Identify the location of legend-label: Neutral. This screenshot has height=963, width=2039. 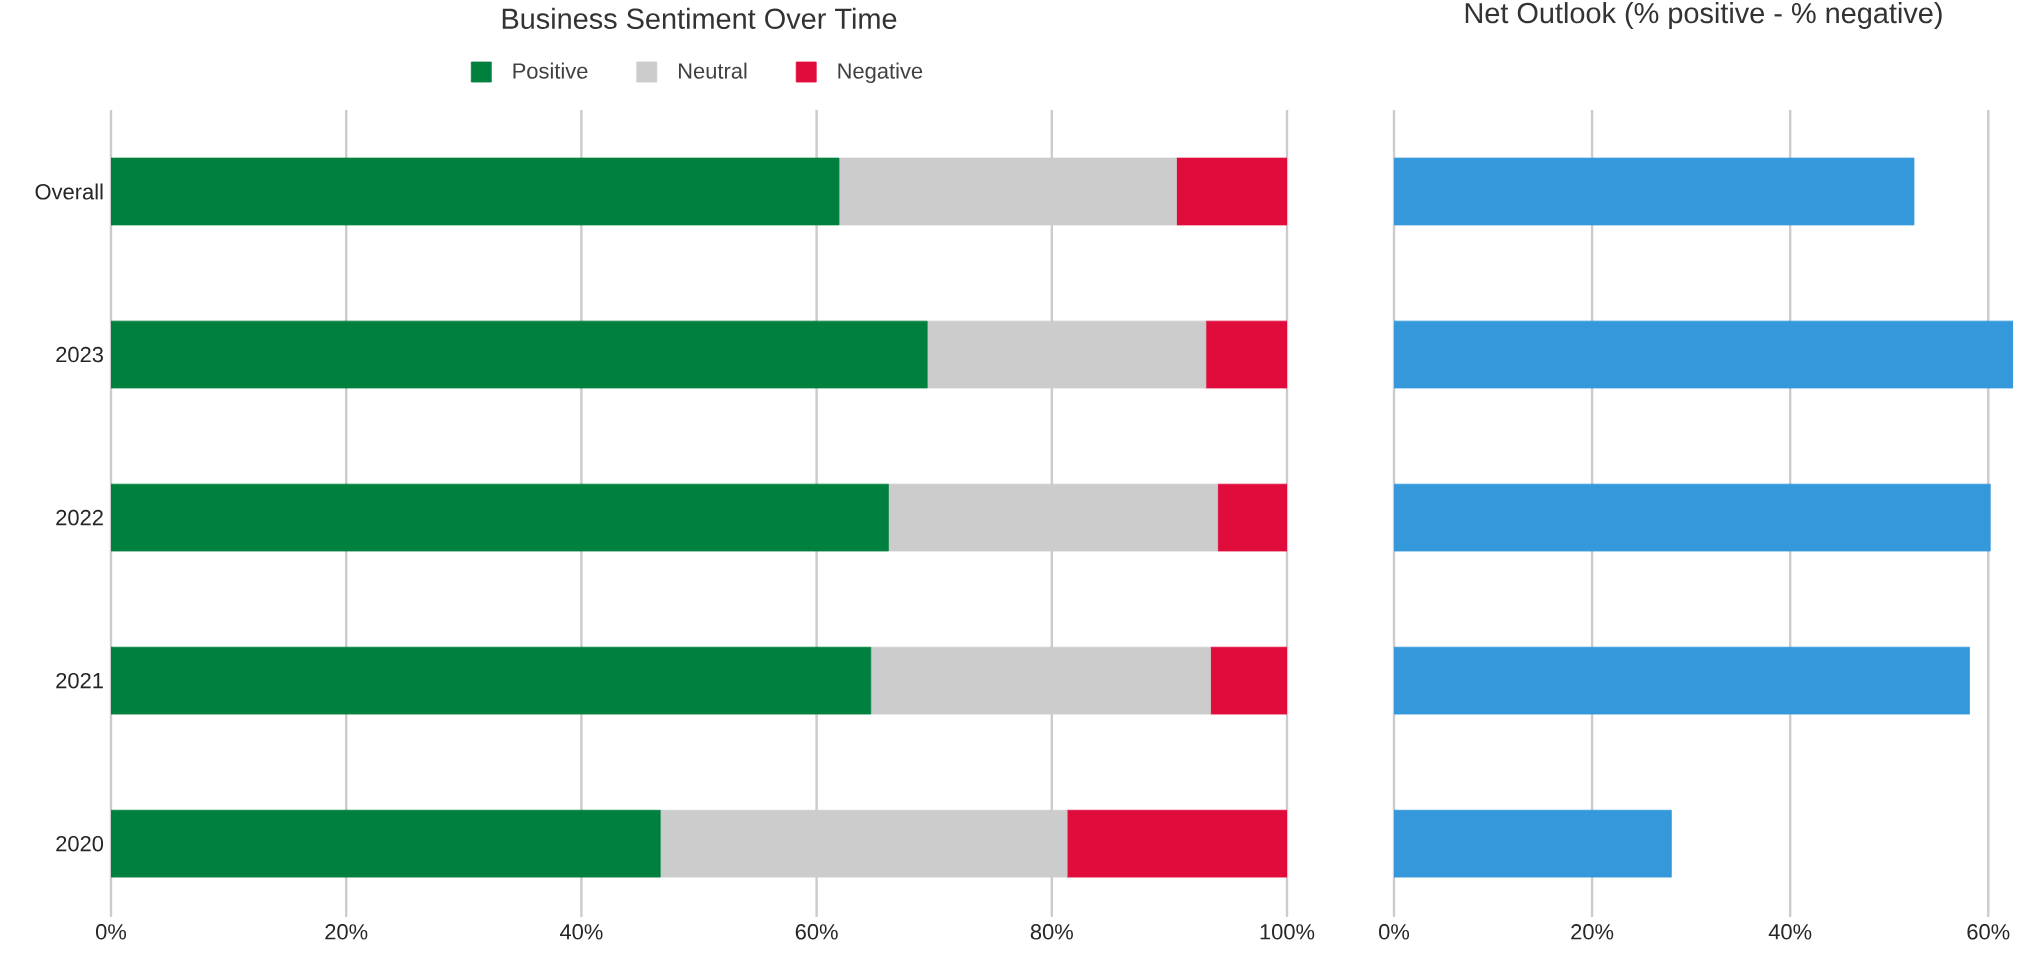
(713, 70).